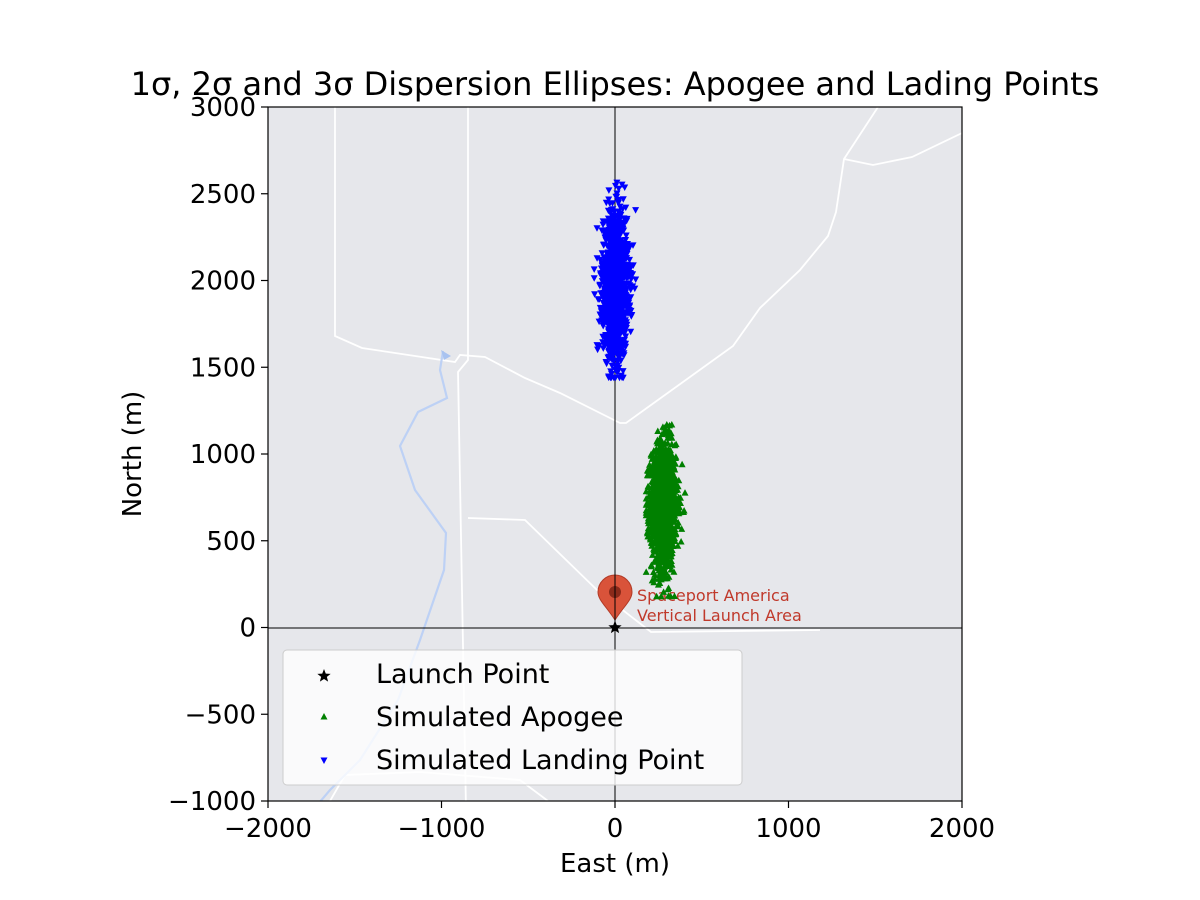 The image size is (1200, 900). What do you see at coordinates (324, 760) in the screenshot?
I see `legend-landing-icon` at bounding box center [324, 760].